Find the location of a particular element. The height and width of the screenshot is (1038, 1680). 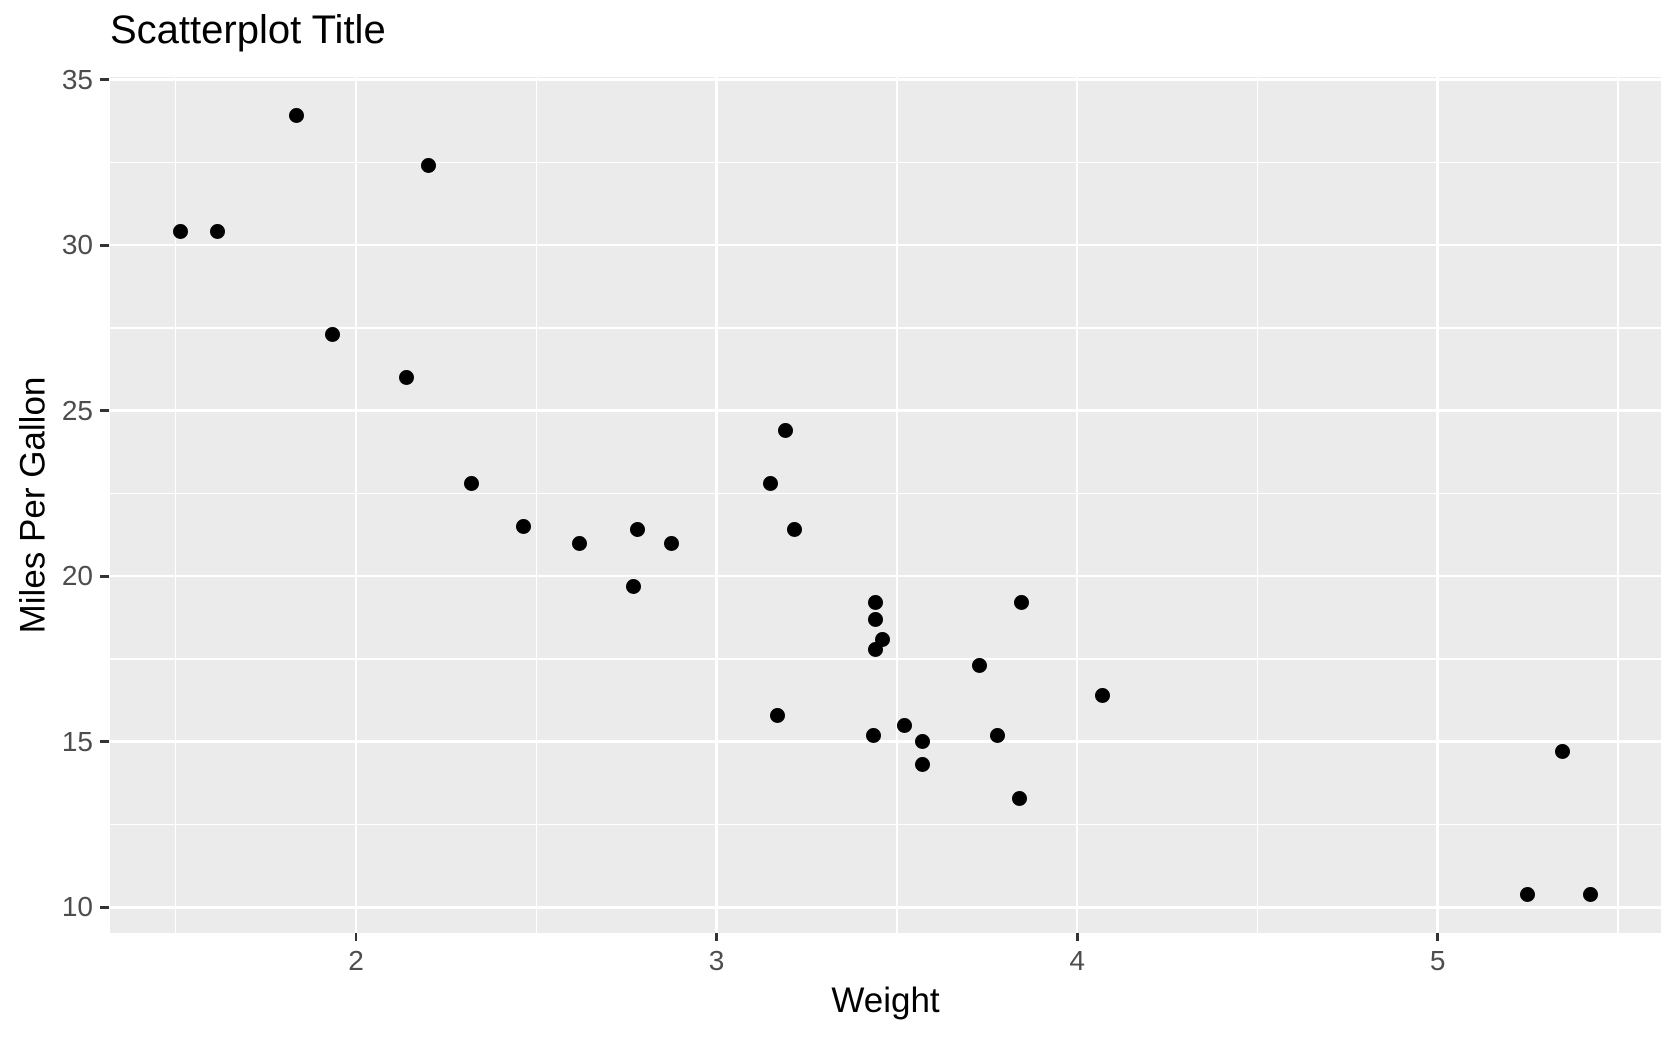

y-tick-label: 25 is located at coordinates (77, 410).